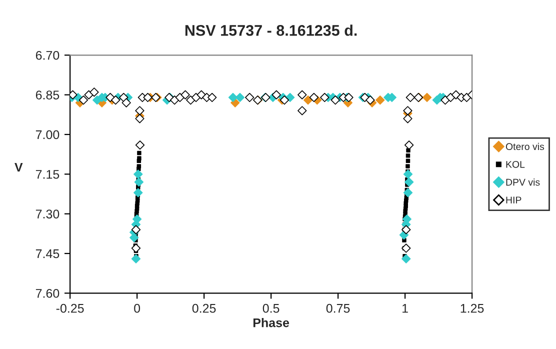  I want to click on x-tick-label: 0, so click(137, 308).